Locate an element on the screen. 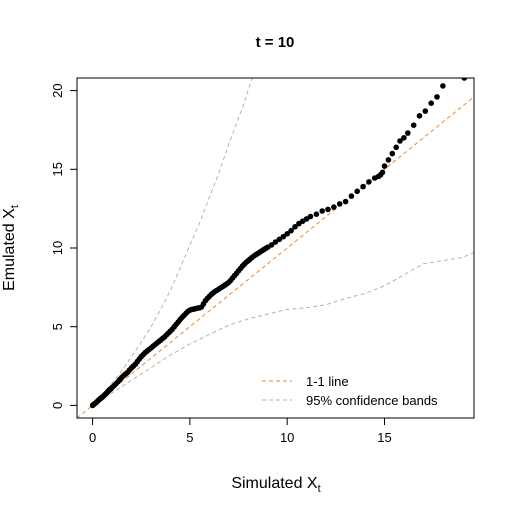  x-tick-label: 0 is located at coordinates (92, 437).